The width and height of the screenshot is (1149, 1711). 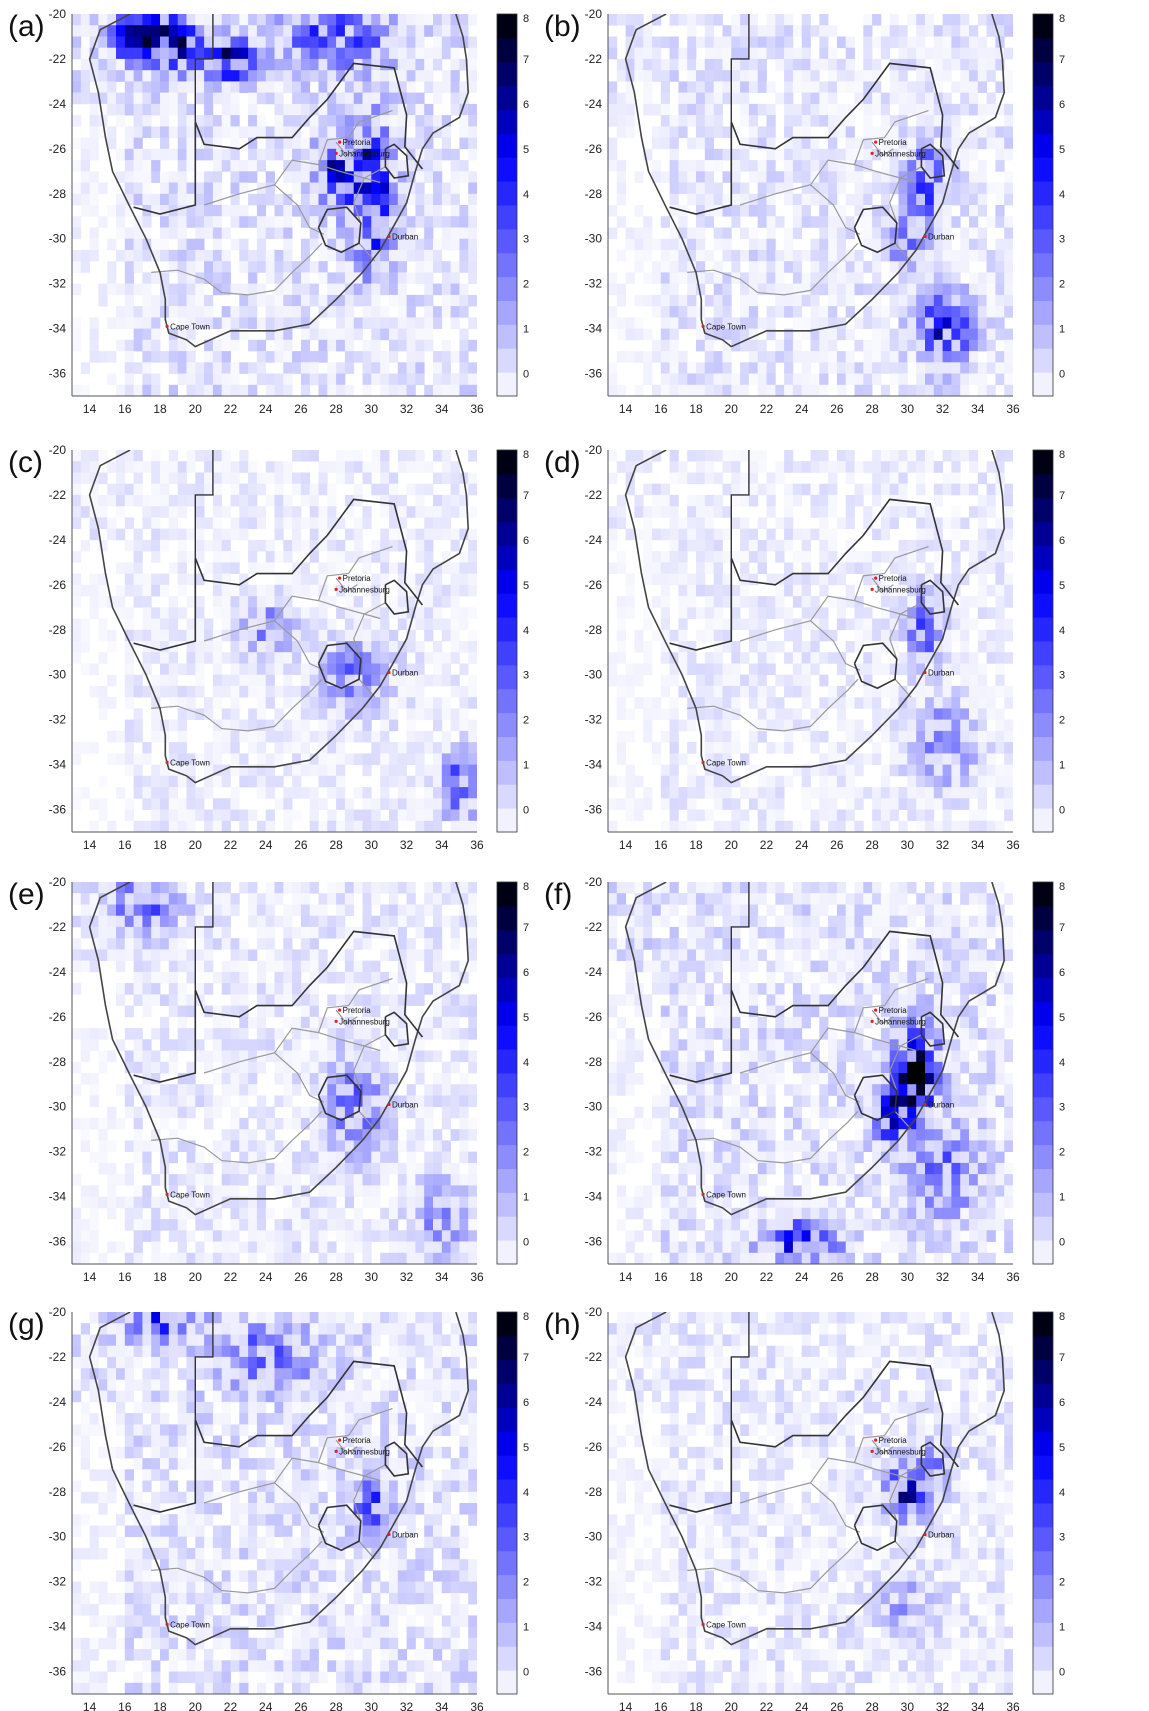 What do you see at coordinates (526, 455) in the screenshot?
I see `colorbar-tick-label: 8` at bounding box center [526, 455].